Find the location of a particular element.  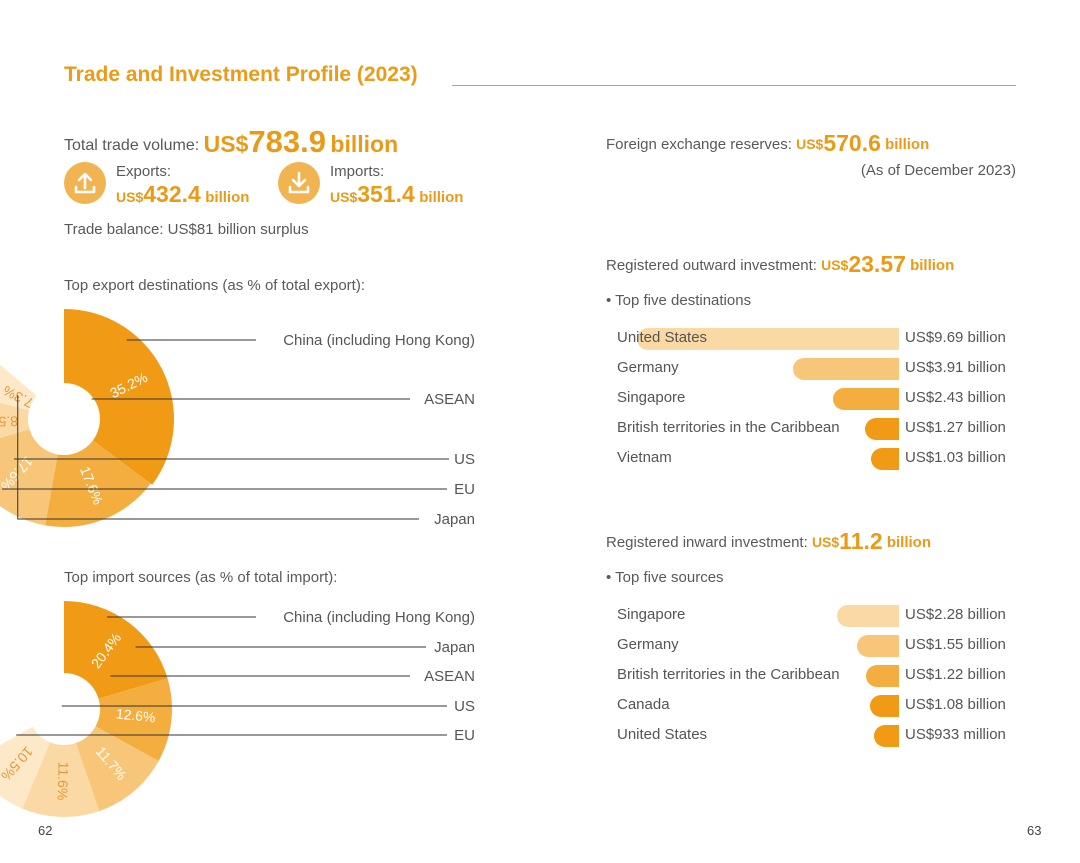

bar-value-label: US$3.91 billion is located at coordinates (955, 367).